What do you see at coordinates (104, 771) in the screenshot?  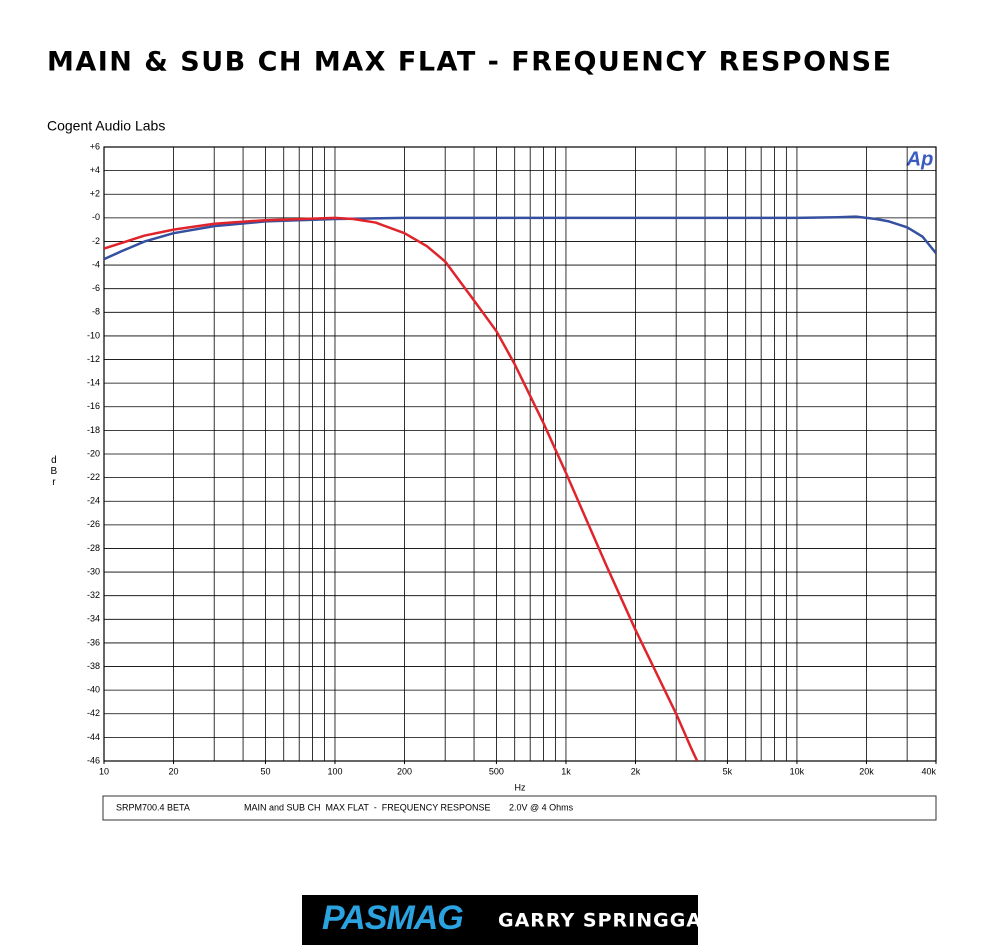 I see `x-tick-label: 10` at bounding box center [104, 771].